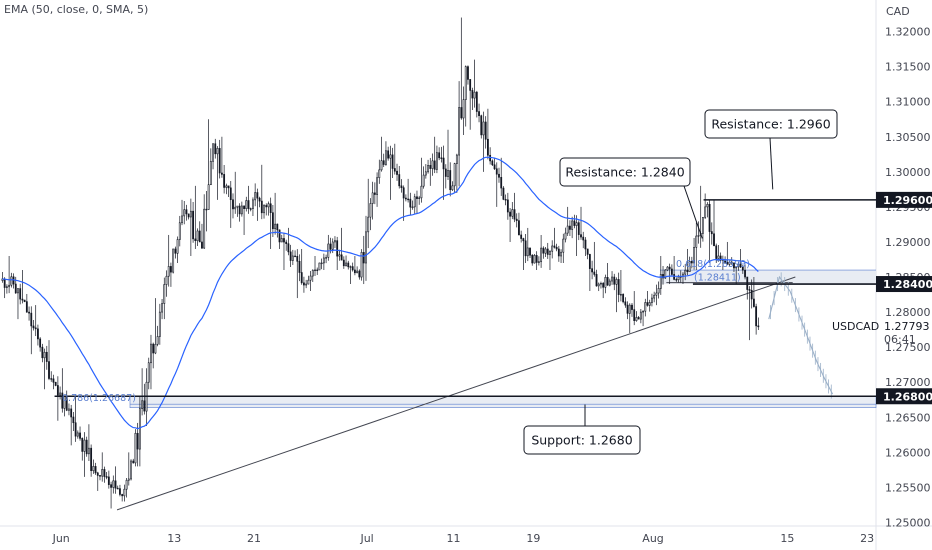  I want to click on y-tick-label: 1.26500, so click(908, 417).